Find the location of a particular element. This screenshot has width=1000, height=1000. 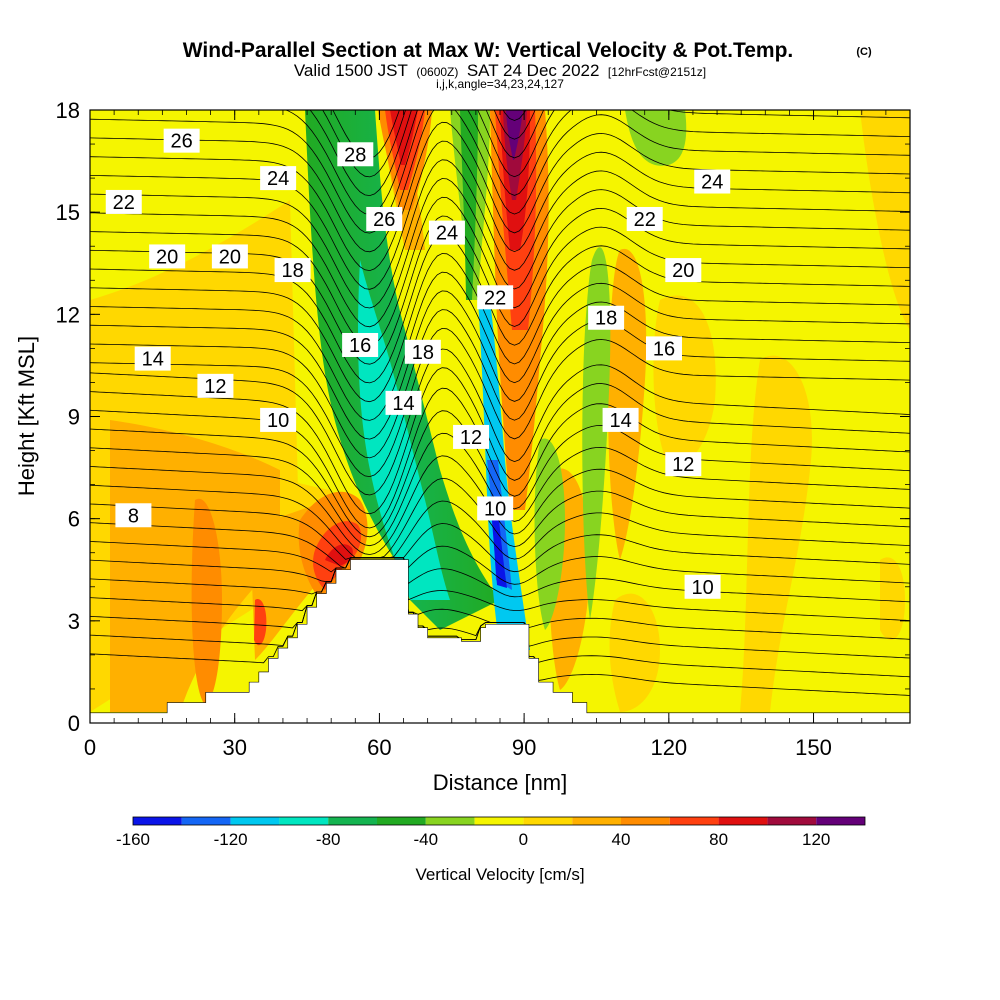

colorbar-frame is located at coordinates (499, 821).